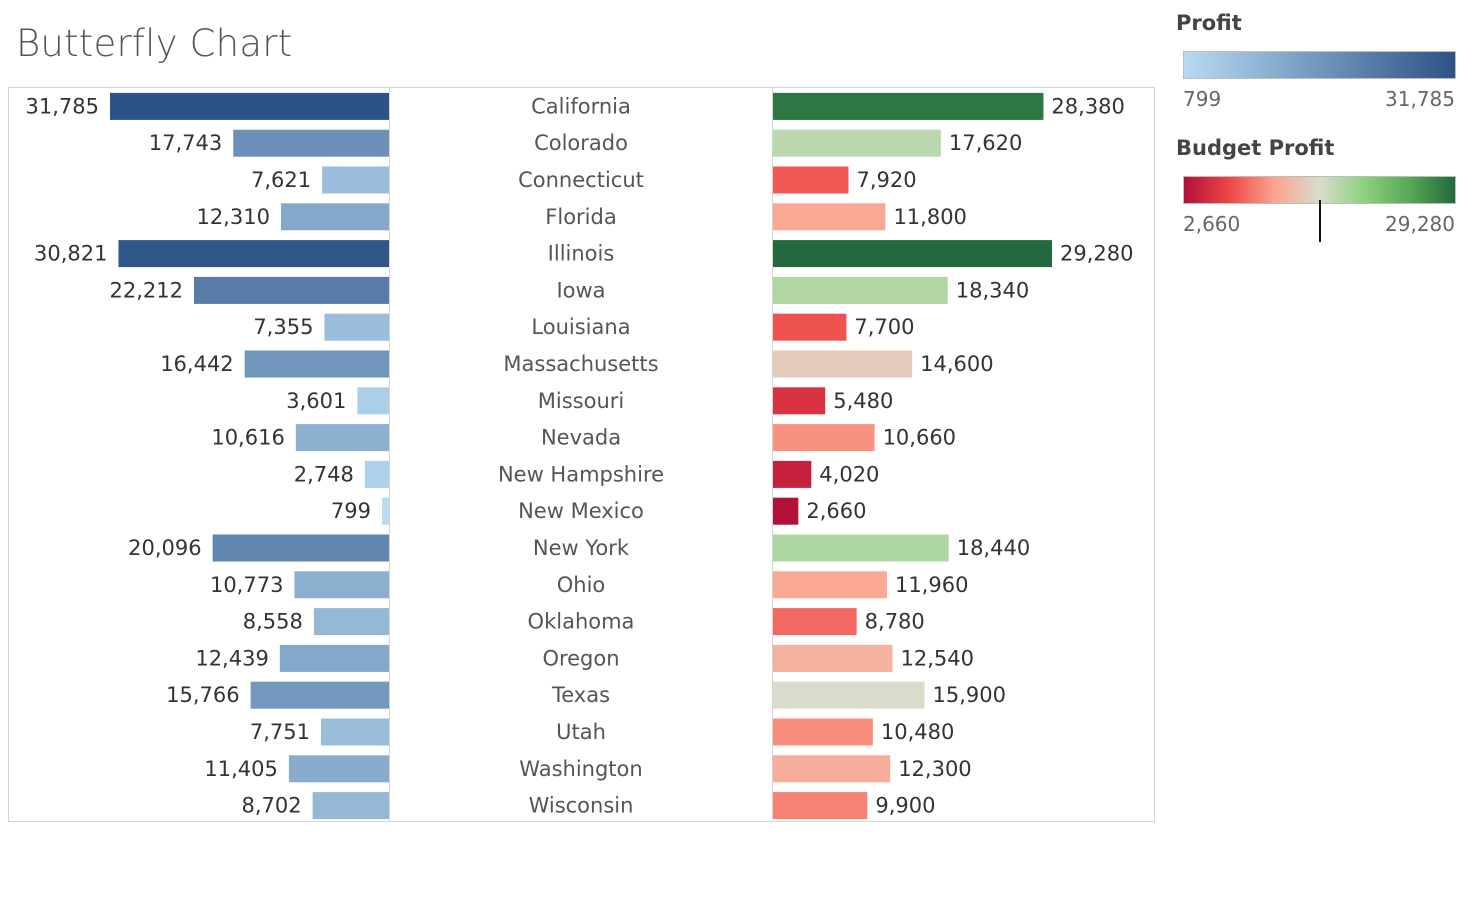 Image resolution: width=1472 pixels, height=908 pixels. Describe the element at coordinates (580, 327) in the screenshot. I see `category-label: Louisiana` at that location.